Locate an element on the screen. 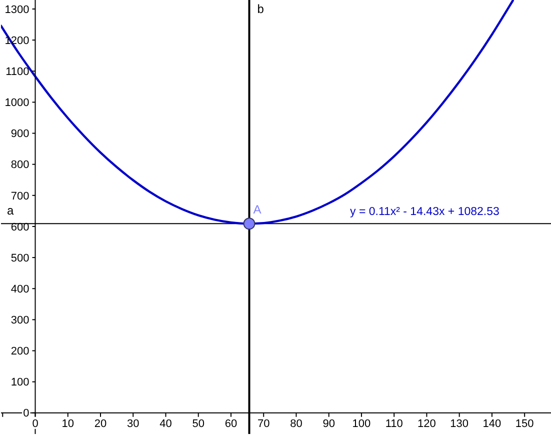  series-label: A is located at coordinates (257, 209).